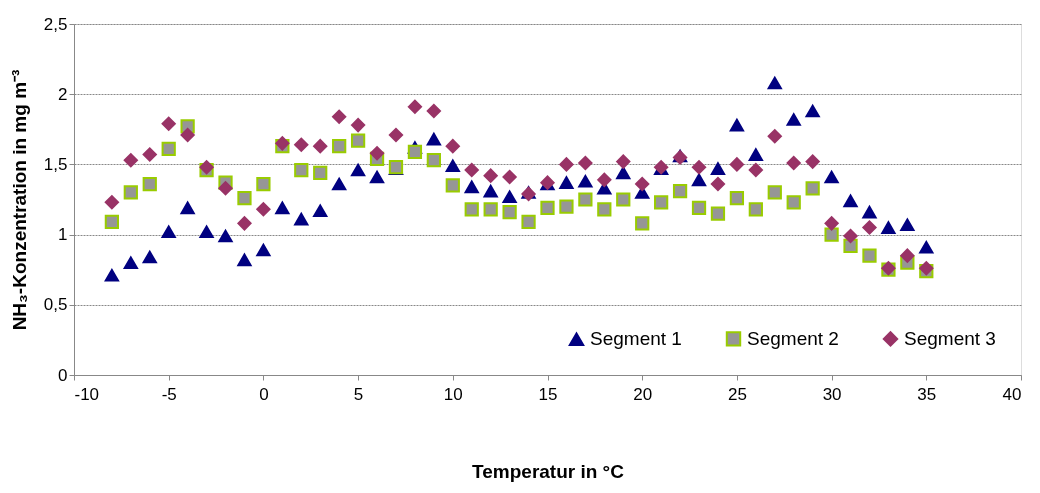 Image resolution: width=1040 pixels, height=493 pixels. Describe the element at coordinates (63, 94) in the screenshot. I see `y-tick-label: 2` at that location.